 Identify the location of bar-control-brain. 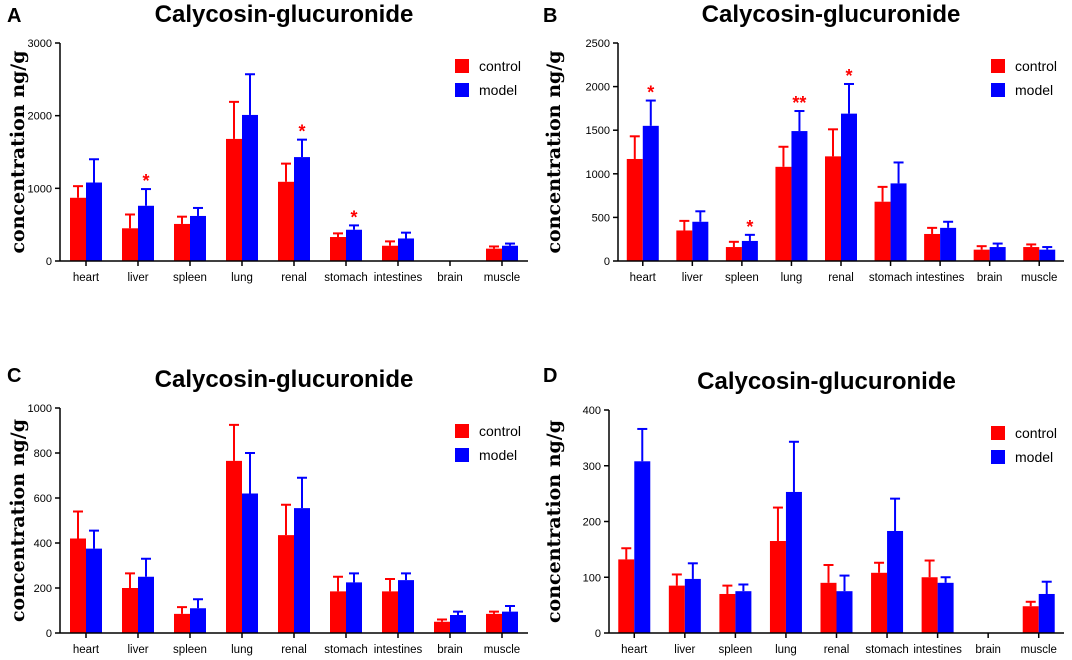
(442, 627).